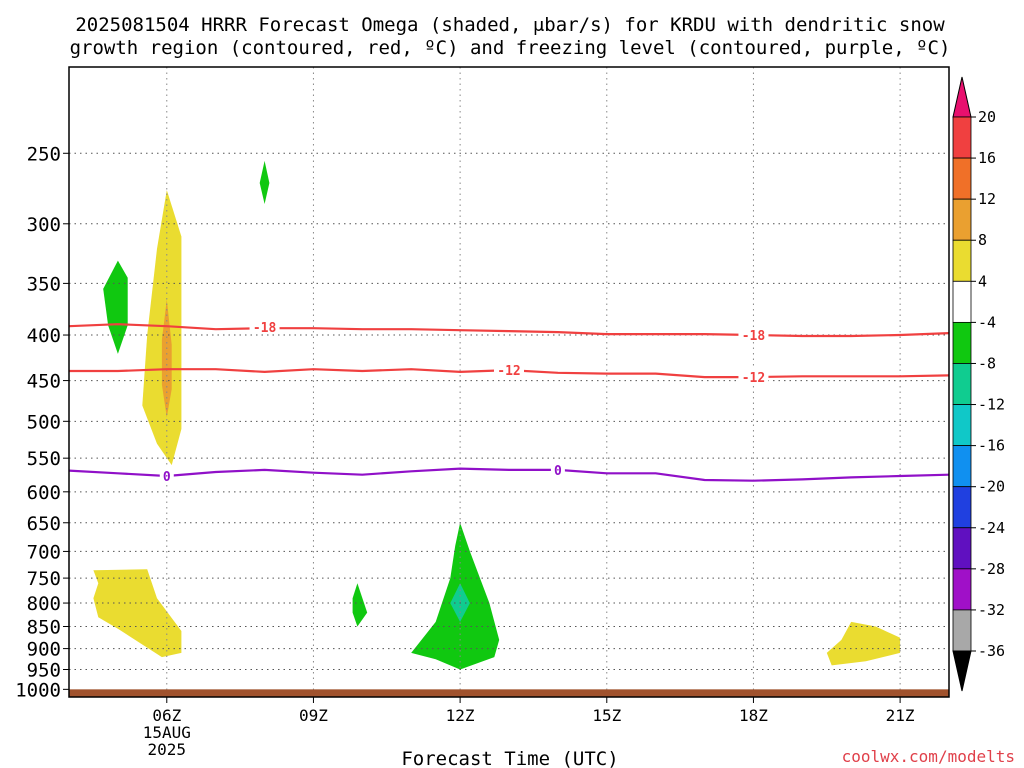 The image size is (1024, 768). I want to click on x-tick-label-18: 18Z, so click(753, 715).